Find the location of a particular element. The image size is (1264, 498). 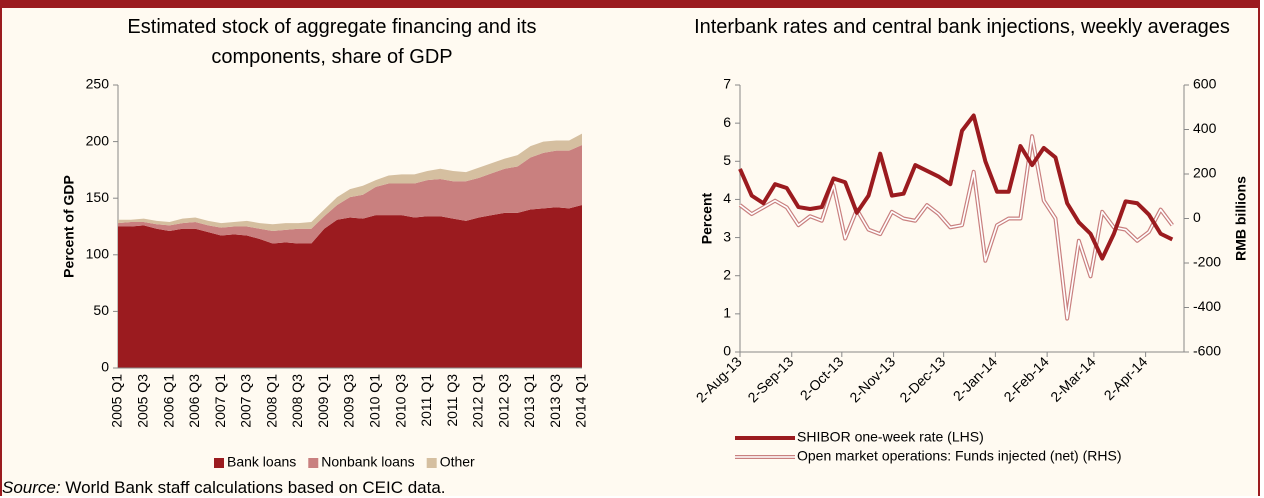

x-tick-label: 2006 Q3 is located at coordinates (194, 401).